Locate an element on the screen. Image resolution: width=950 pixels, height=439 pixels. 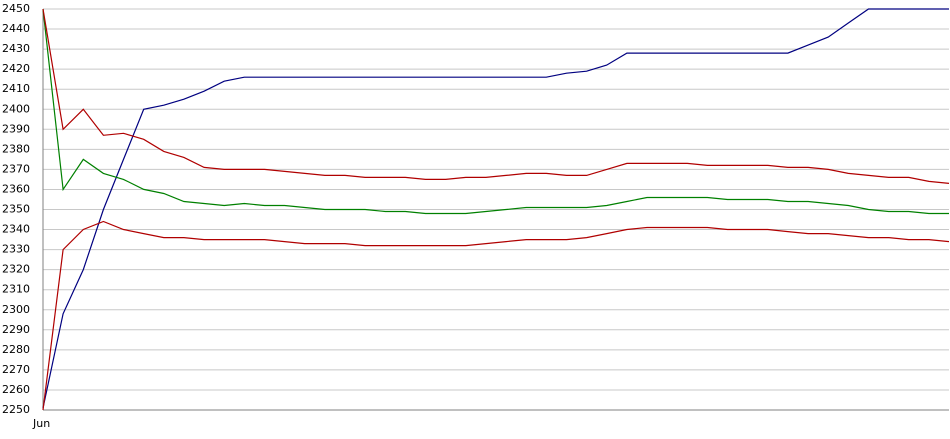
y-tick-label: 2290 is located at coordinates (16, 329).